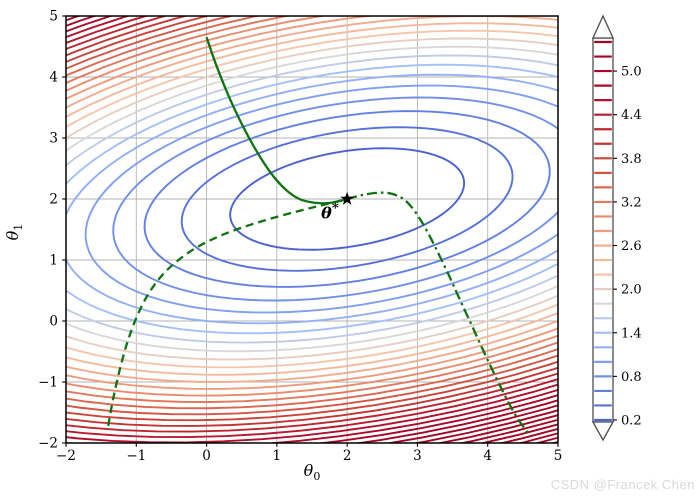  I want to click on colorbar-extend-lower, so click(603, 431).